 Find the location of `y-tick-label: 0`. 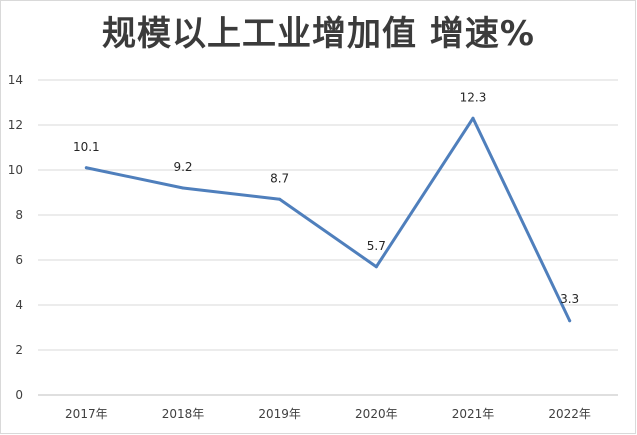

y-tick-label: 0 is located at coordinates (19, 395).